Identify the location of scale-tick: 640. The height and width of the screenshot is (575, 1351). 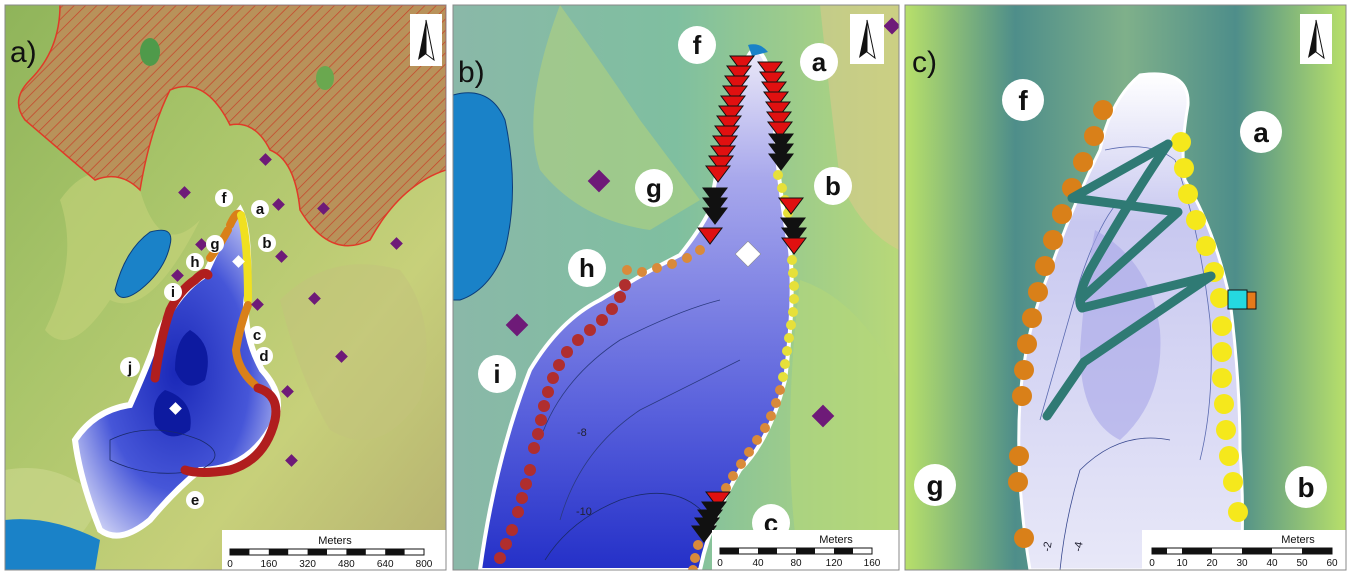
(385, 564).